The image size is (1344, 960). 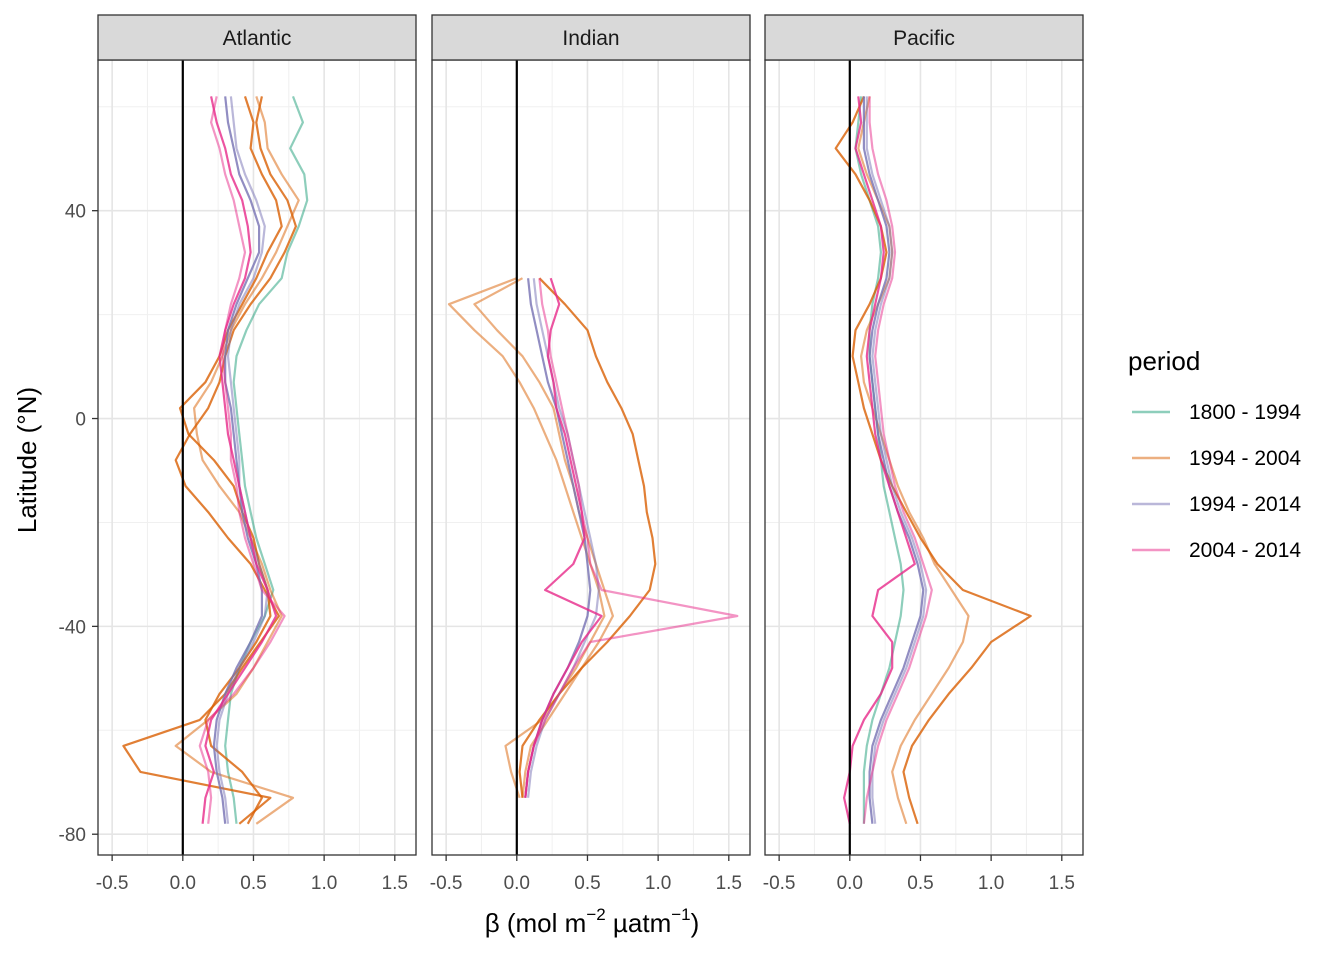 I want to click on legend-label: 2004 - 2014, so click(x=1245, y=550).